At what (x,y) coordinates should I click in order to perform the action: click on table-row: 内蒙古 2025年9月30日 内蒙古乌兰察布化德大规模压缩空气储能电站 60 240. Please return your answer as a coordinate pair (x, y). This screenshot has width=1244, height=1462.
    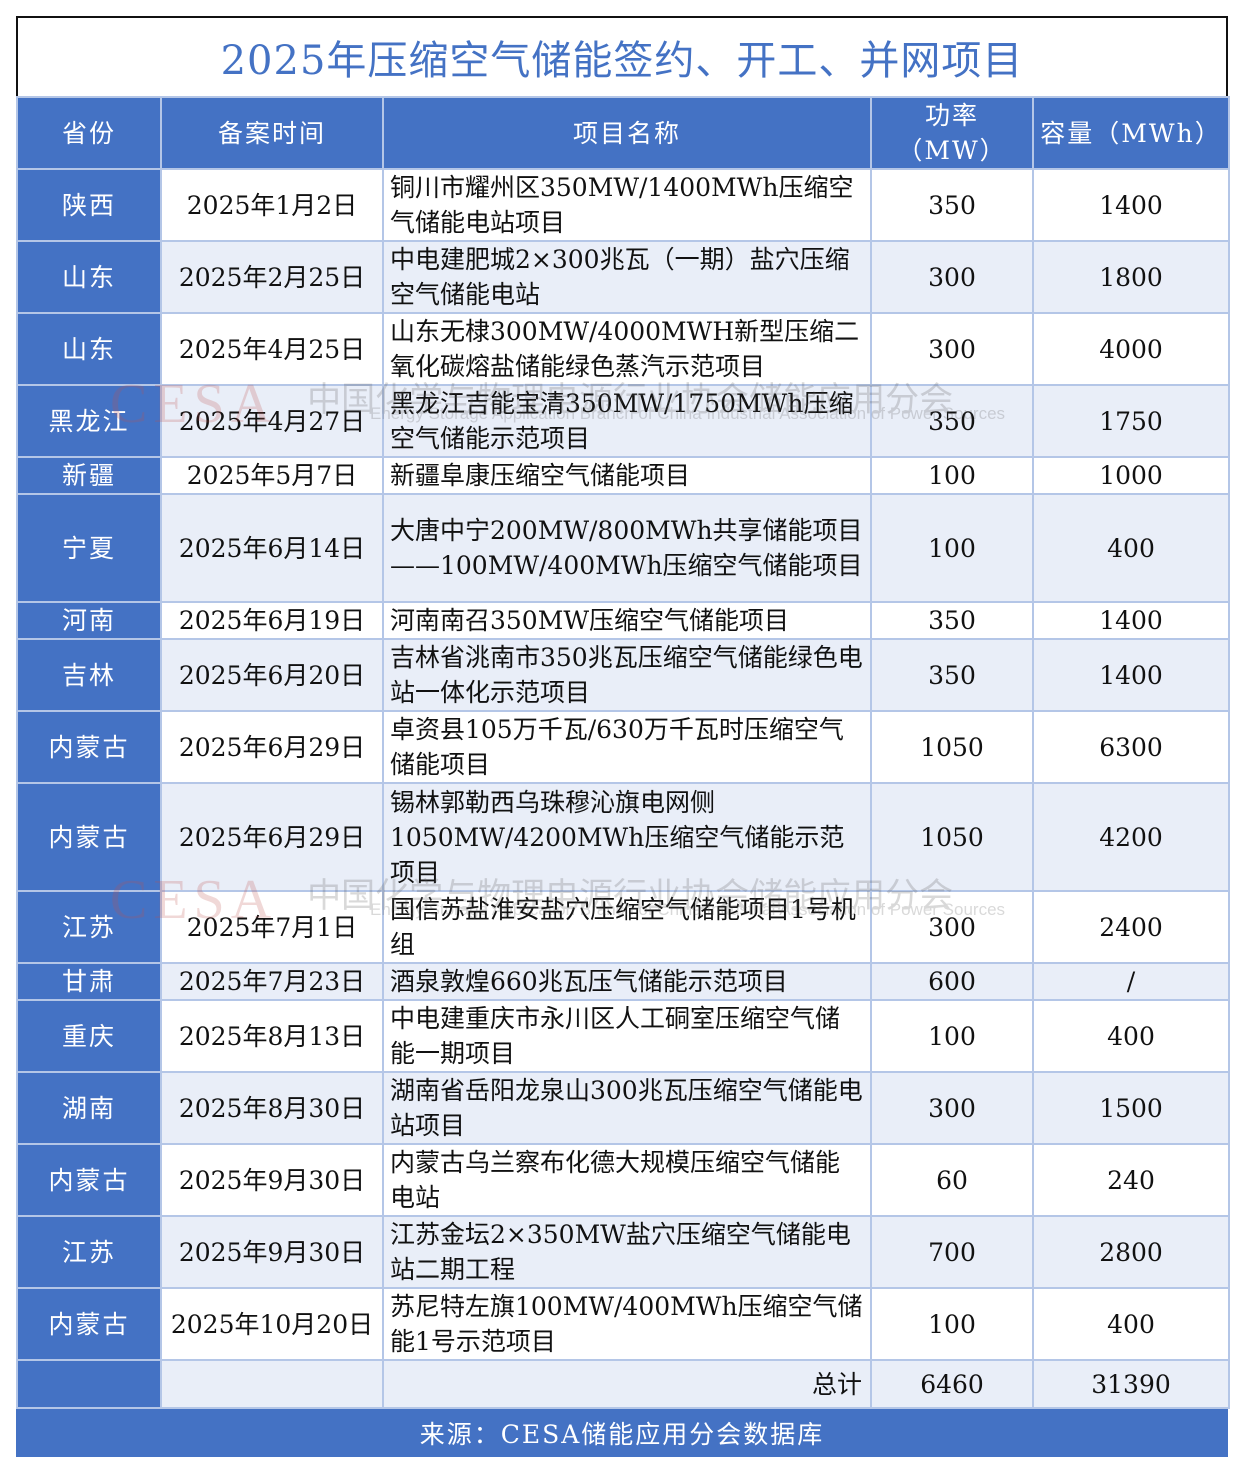
    Looking at the image, I should click on (623, 1180).